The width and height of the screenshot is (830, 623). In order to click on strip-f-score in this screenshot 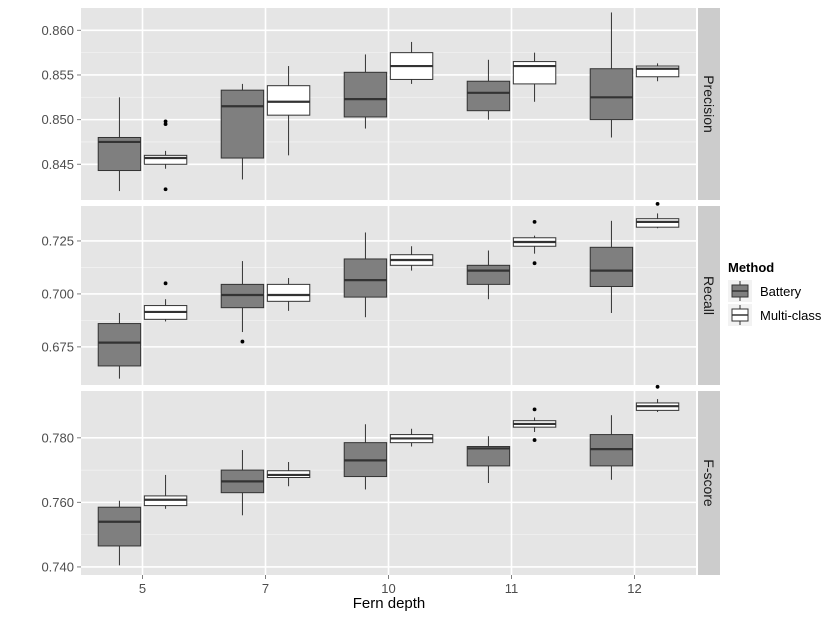, I will do `click(709, 483)`.